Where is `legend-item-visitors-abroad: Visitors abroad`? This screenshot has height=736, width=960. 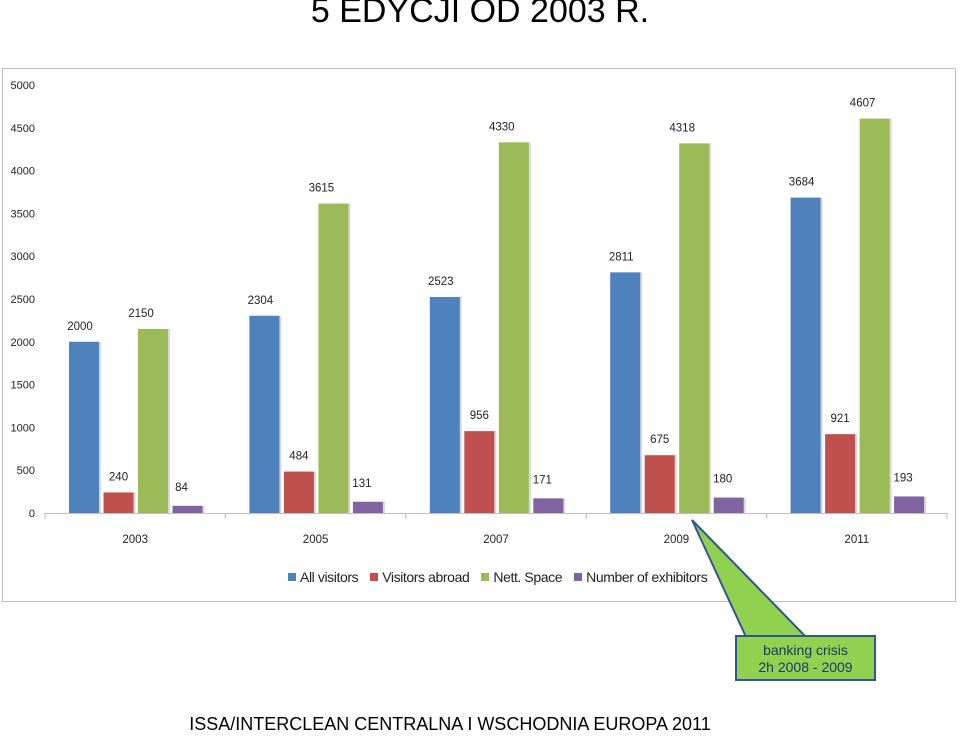
legend-item-visitors-abroad: Visitors abroad is located at coordinates (420, 577).